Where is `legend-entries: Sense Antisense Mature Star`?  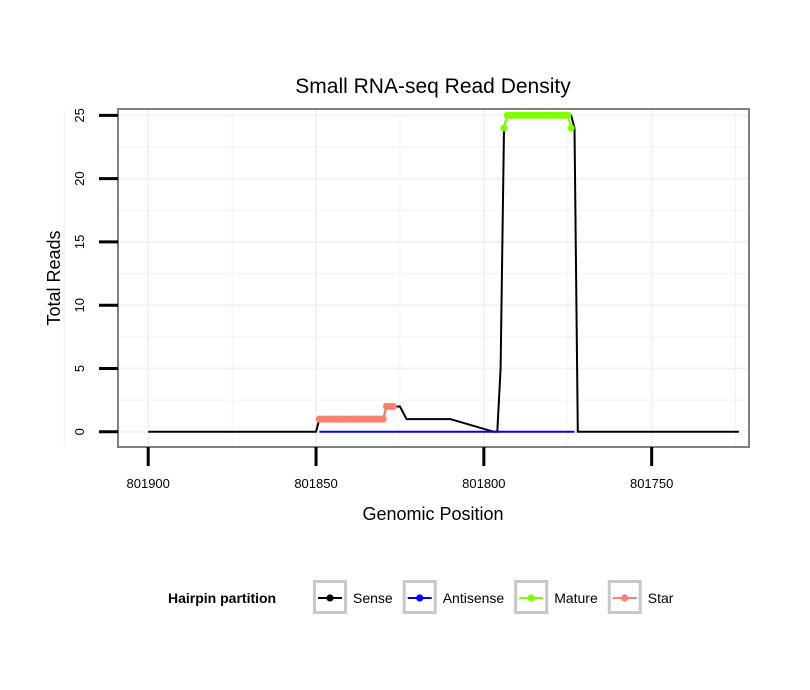
legend-entries: Sense Antisense Mature Star is located at coordinates (493, 597).